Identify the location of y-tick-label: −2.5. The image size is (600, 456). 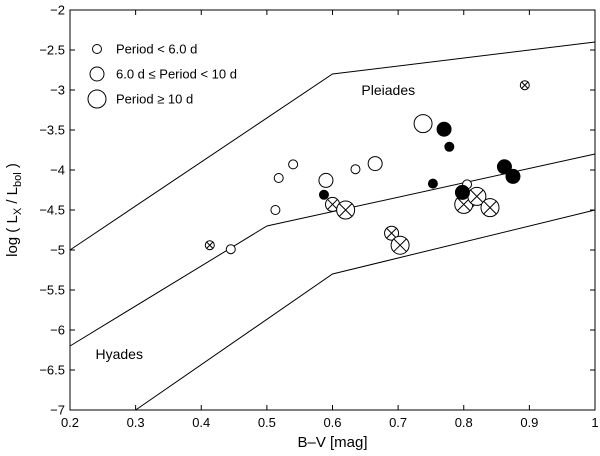
(52, 50).